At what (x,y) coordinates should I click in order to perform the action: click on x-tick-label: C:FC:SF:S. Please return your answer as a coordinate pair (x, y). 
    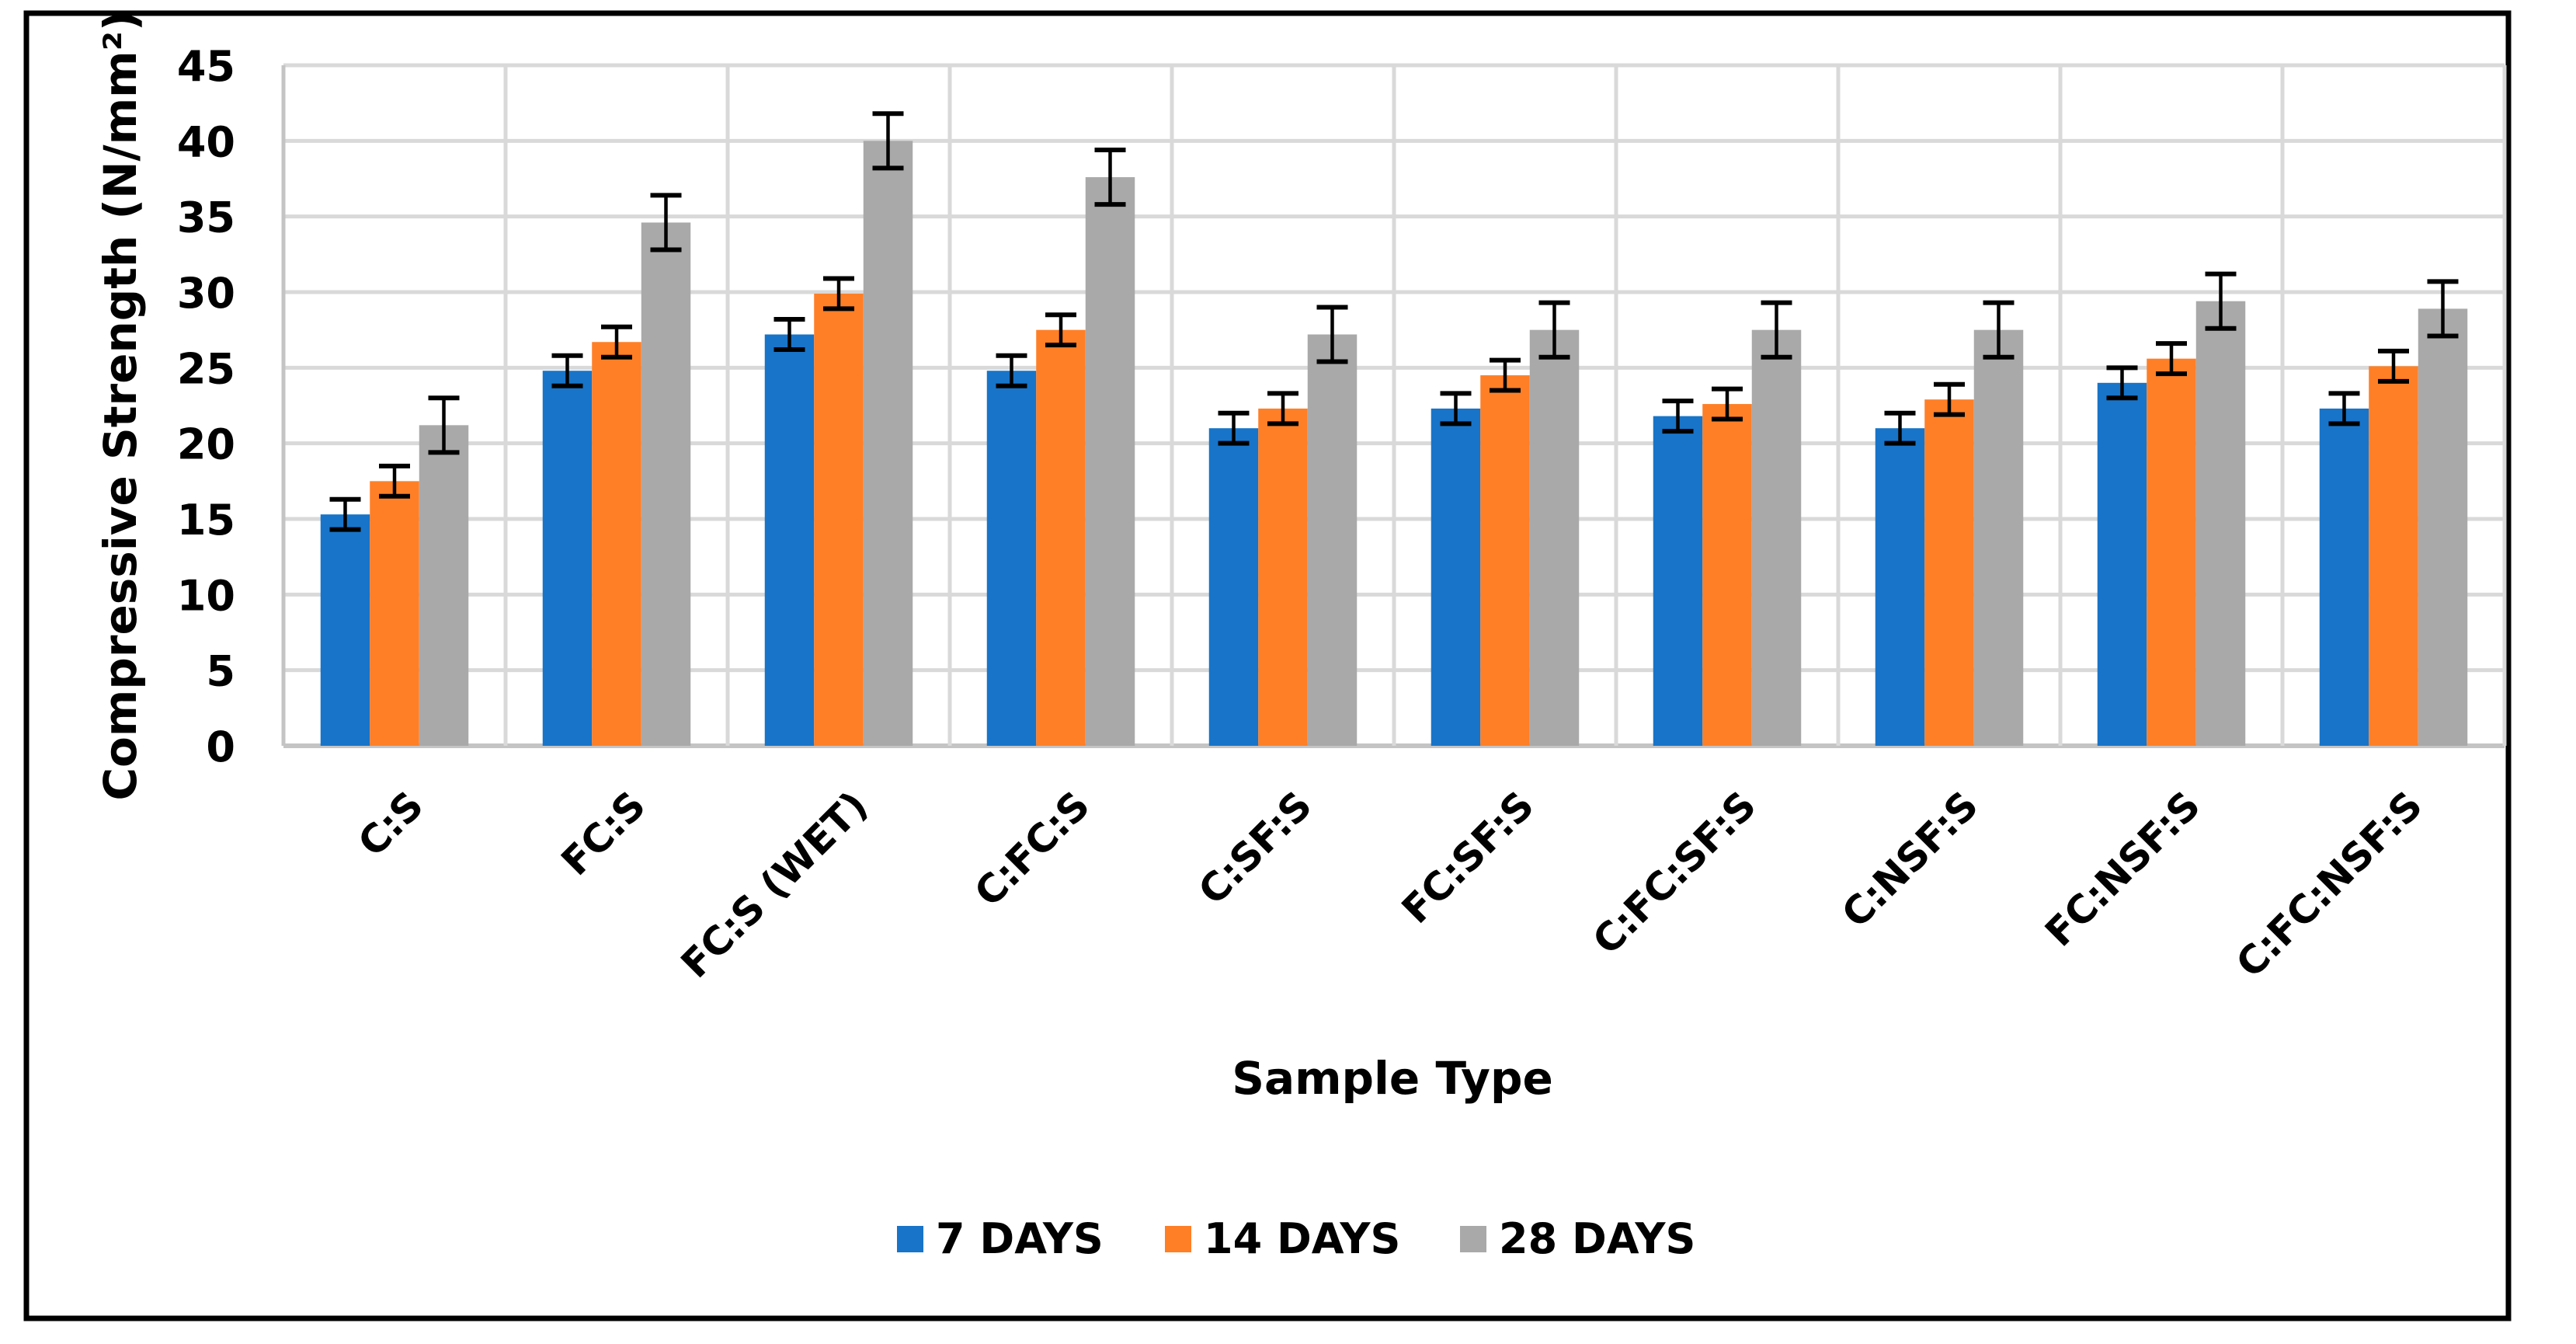
    Looking at the image, I should click on (1675, 872).